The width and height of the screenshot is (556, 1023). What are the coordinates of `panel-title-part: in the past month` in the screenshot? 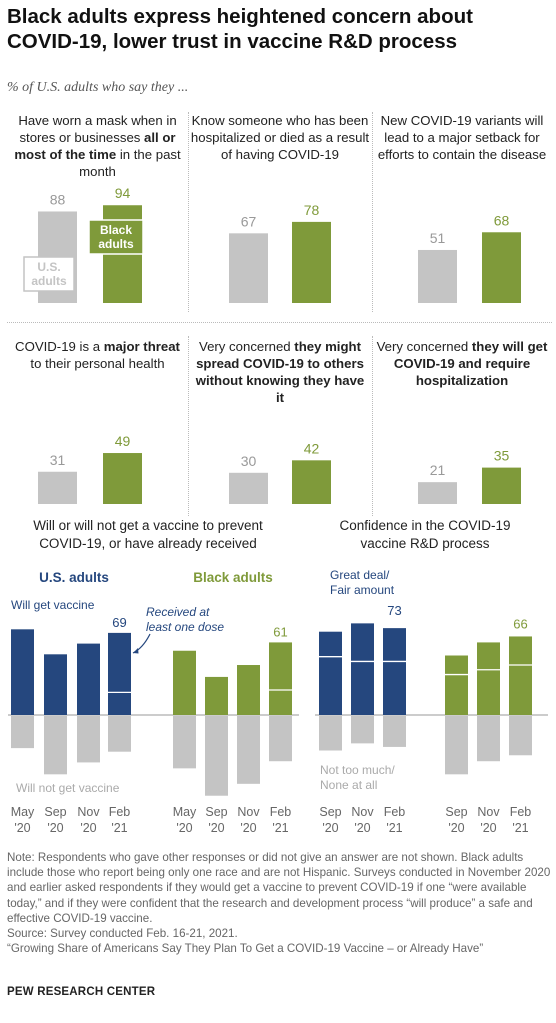 It's located at (130, 163).